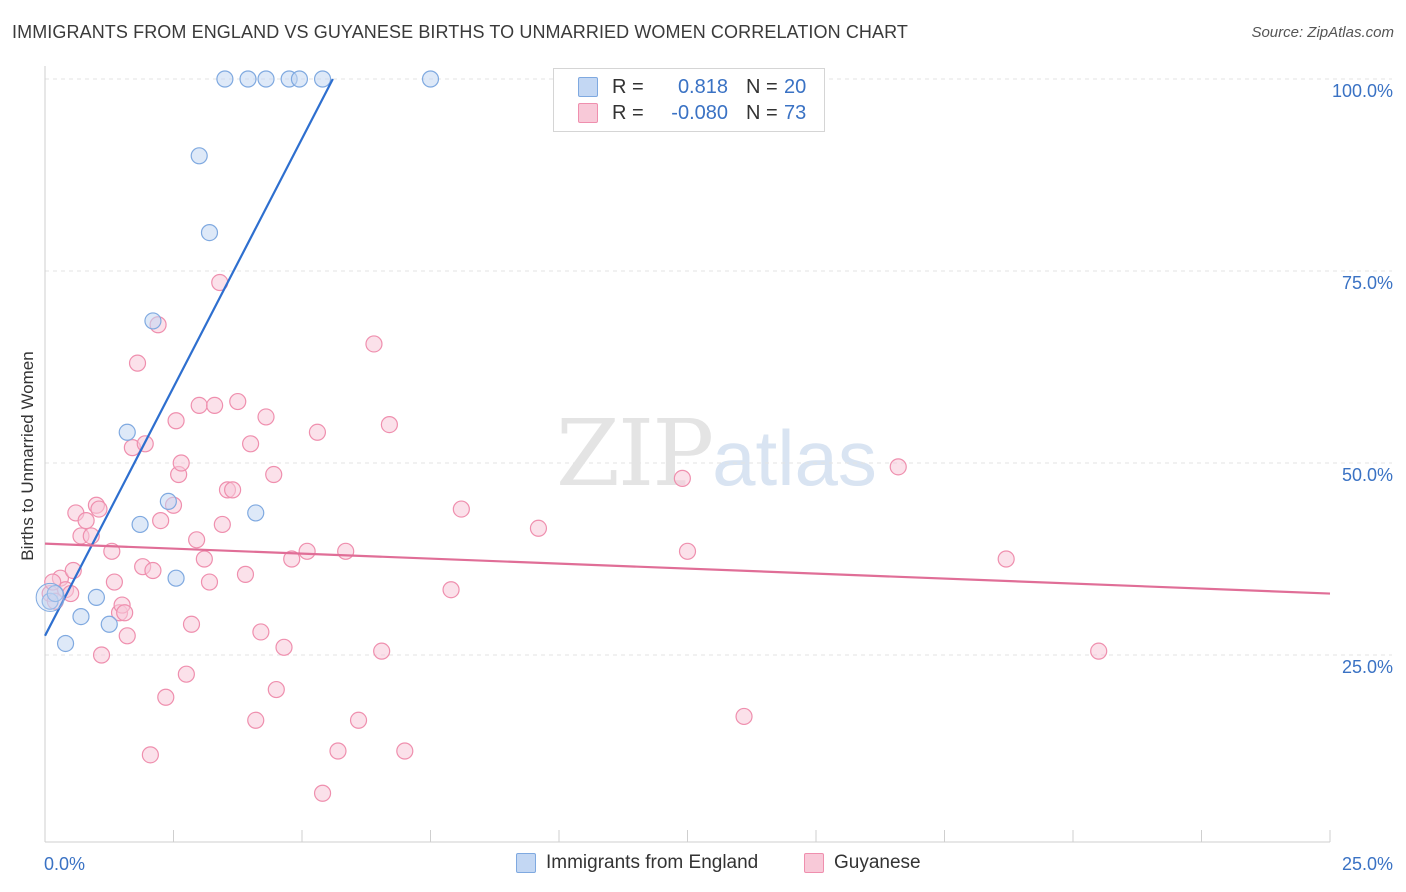 The width and height of the screenshot is (1406, 892). I want to click on legend-n-value: 20, so click(795, 86).